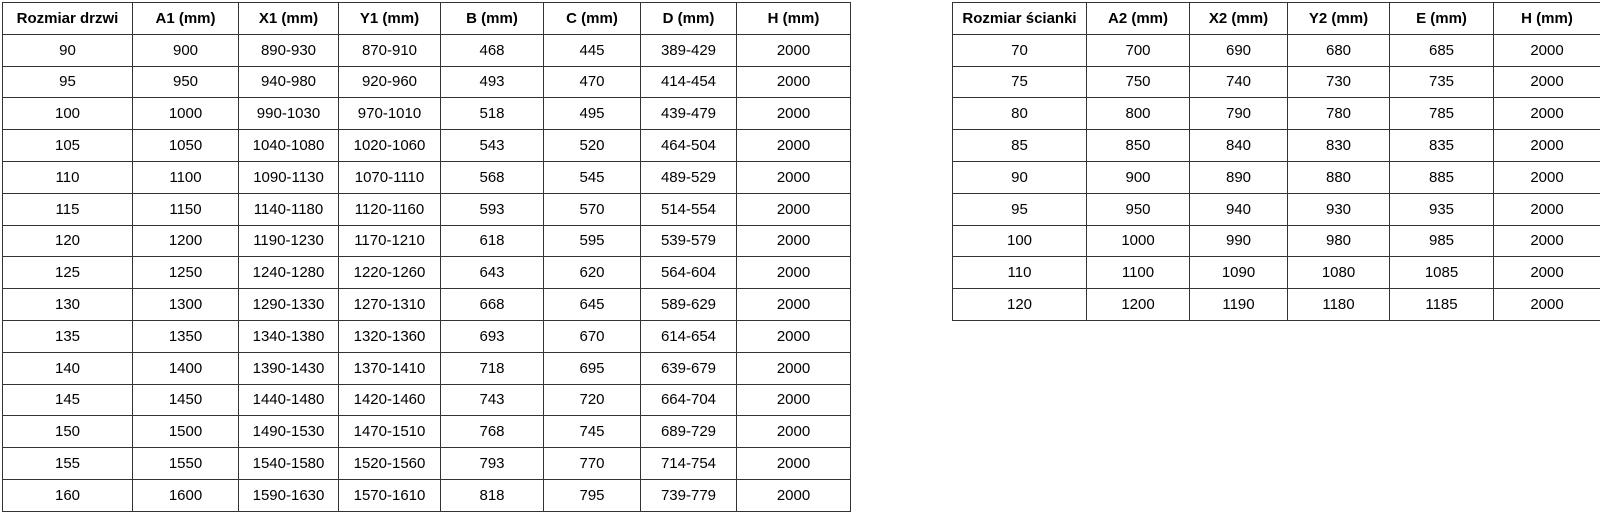 This screenshot has height=514, width=1600. I want to click on table-row: 120 1200 1190 1180 1185 2000, so click(1276, 304).